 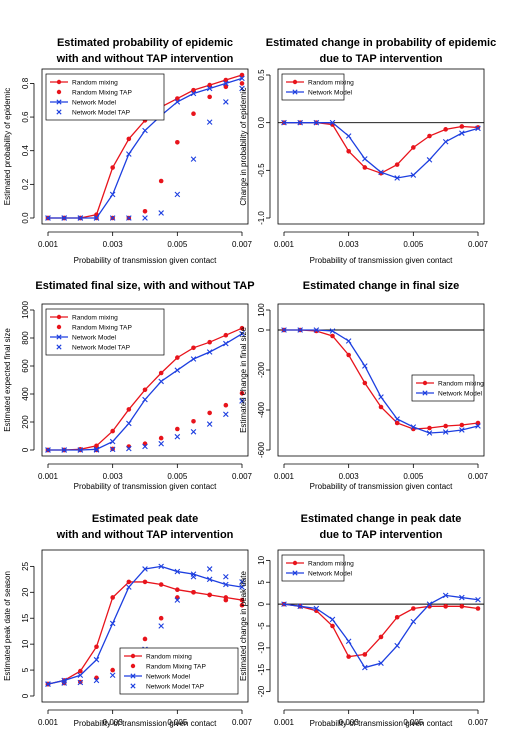 What do you see at coordinates (25, 151) in the screenshot?
I see `y-tick-label: 0.4` at bounding box center [25, 151].